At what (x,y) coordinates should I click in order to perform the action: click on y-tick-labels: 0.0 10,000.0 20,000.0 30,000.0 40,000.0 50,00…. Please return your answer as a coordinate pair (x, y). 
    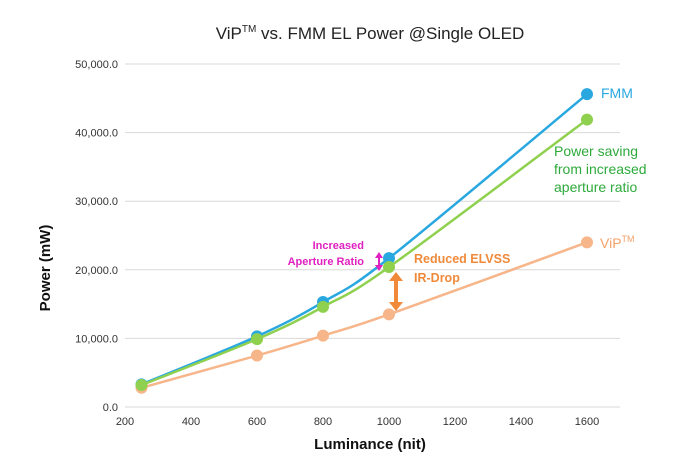
    Looking at the image, I should click on (96, 236).